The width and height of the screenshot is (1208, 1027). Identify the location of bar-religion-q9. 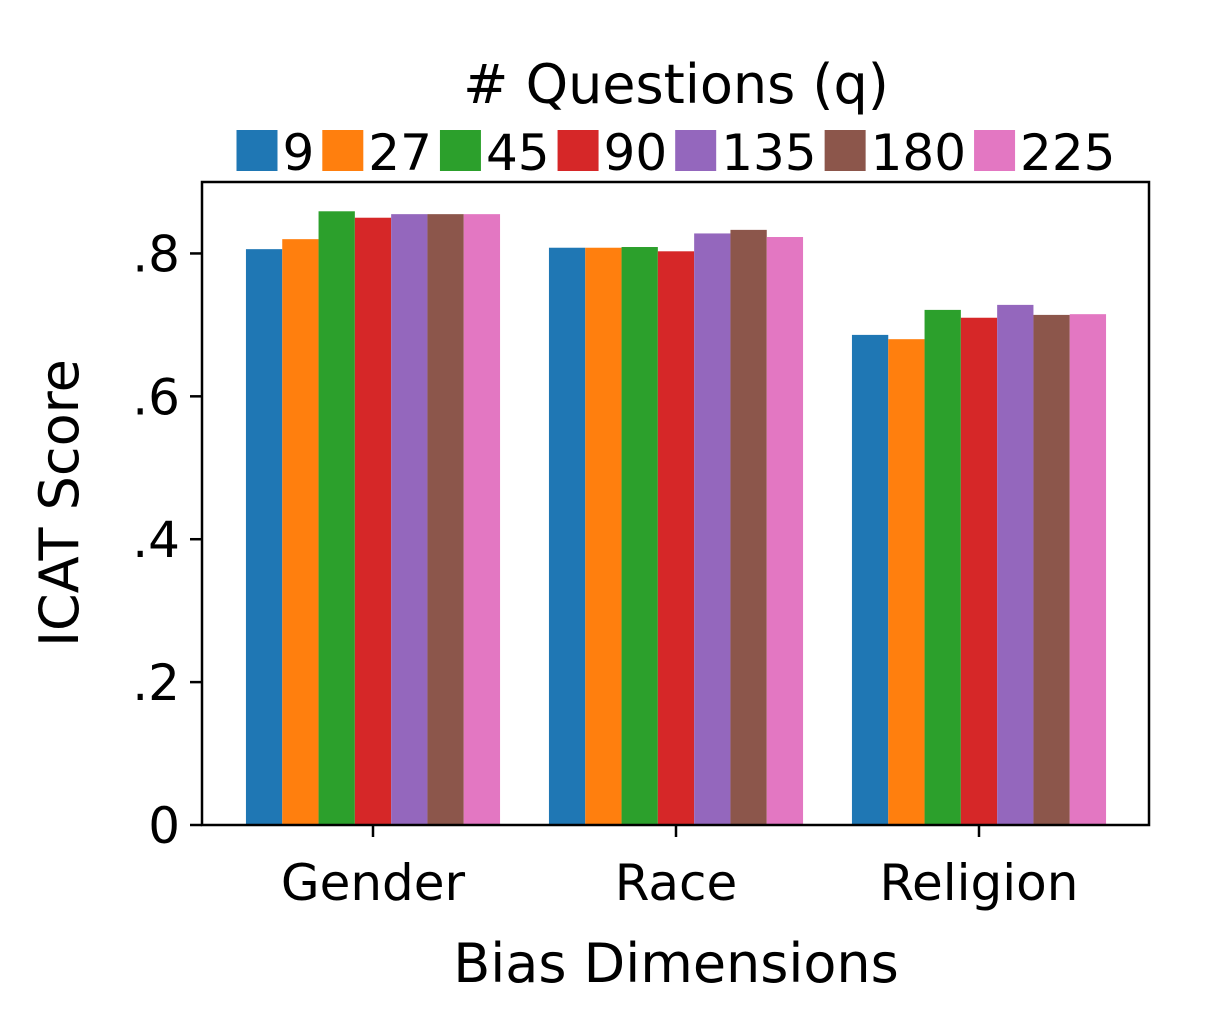
(870, 579).